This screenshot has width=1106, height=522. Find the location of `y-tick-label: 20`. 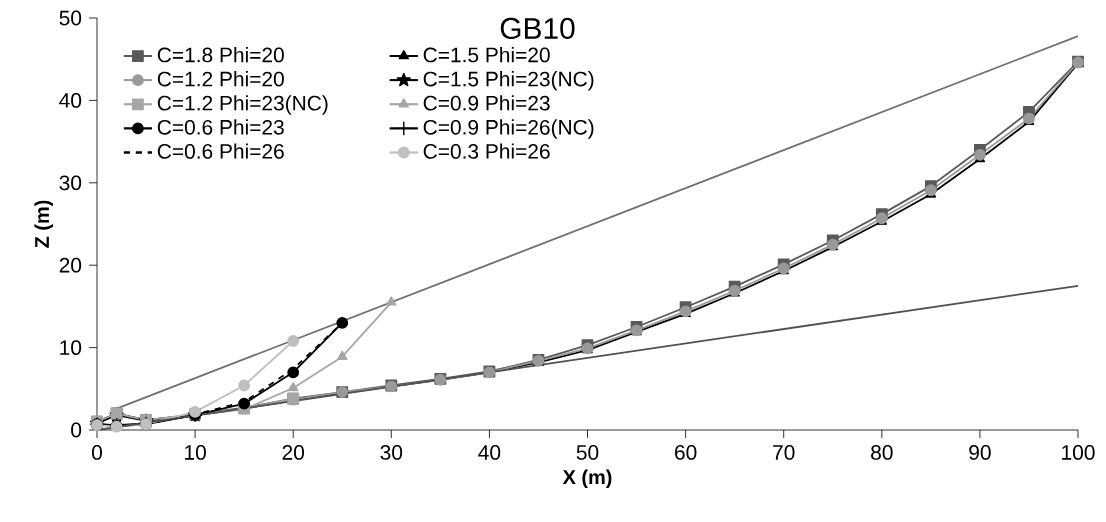

y-tick-label: 20 is located at coordinates (70, 265).